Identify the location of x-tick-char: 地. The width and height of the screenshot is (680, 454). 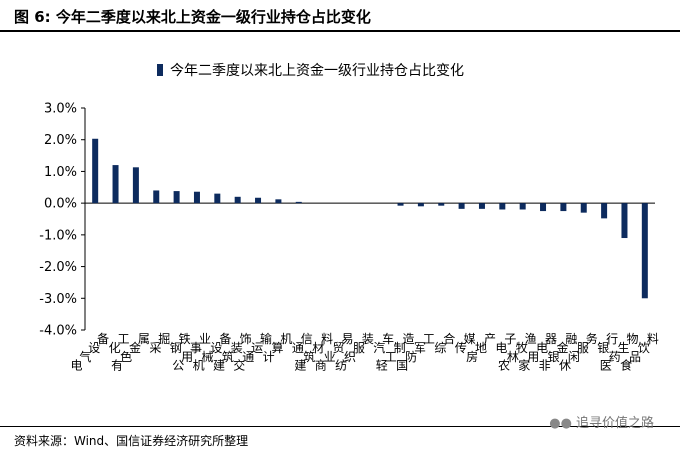
(481, 348).